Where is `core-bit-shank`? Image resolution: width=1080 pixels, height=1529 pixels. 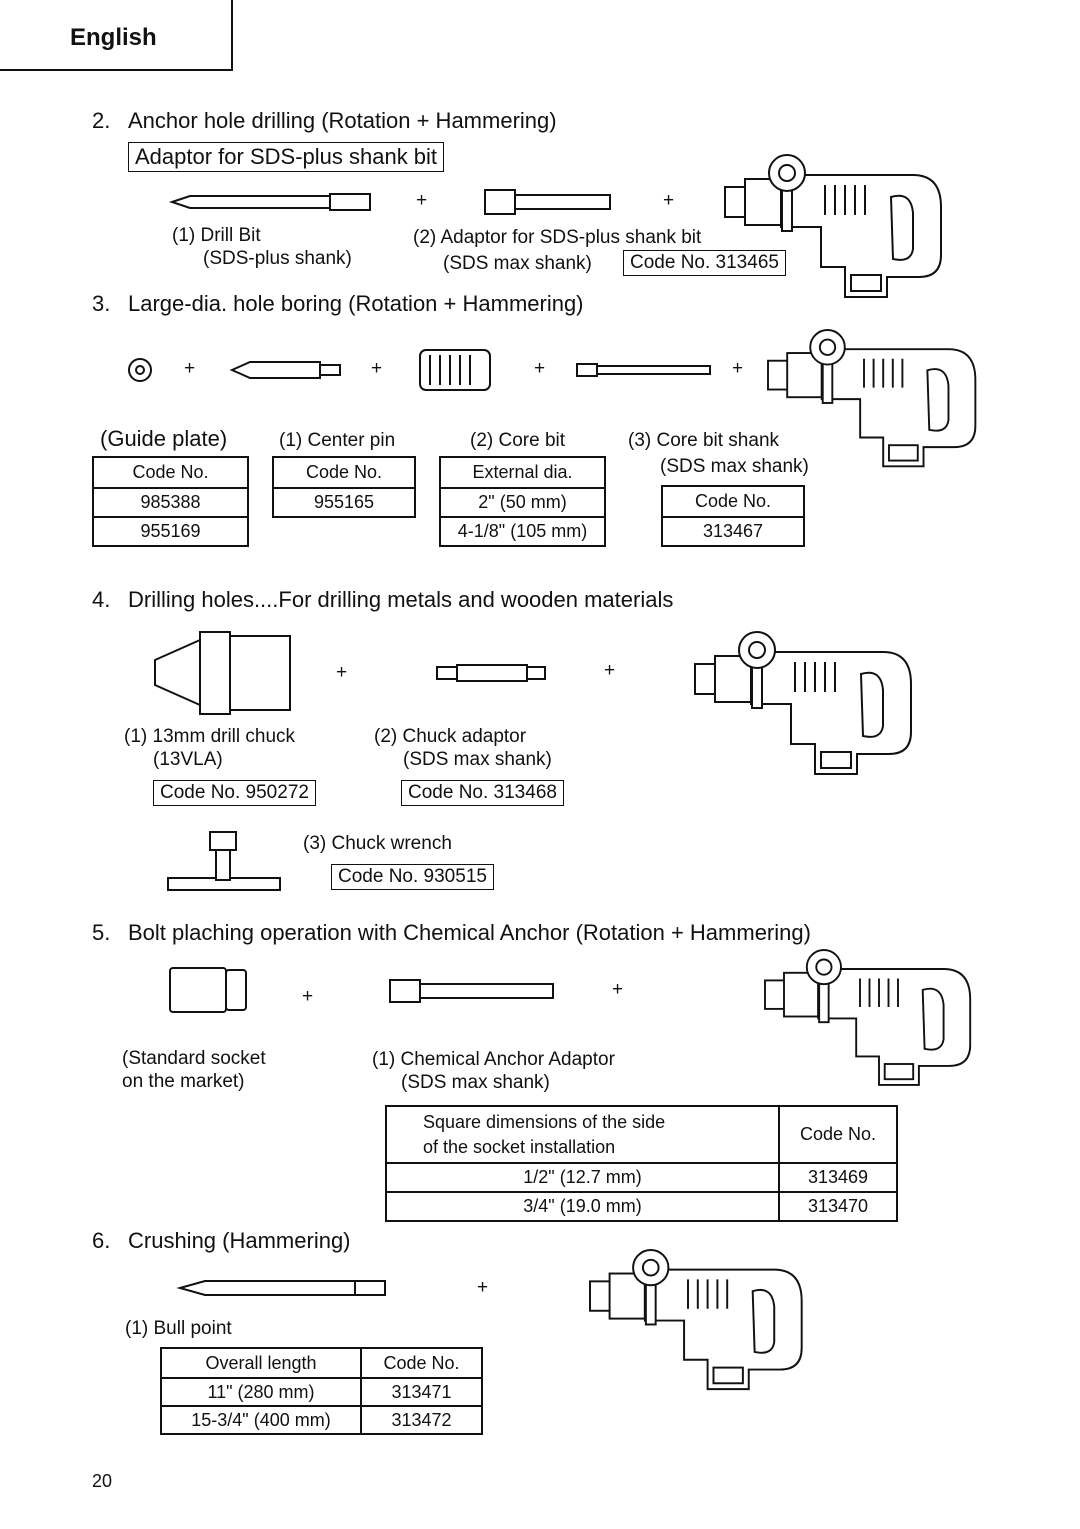 core-bit-shank is located at coordinates (643, 370).